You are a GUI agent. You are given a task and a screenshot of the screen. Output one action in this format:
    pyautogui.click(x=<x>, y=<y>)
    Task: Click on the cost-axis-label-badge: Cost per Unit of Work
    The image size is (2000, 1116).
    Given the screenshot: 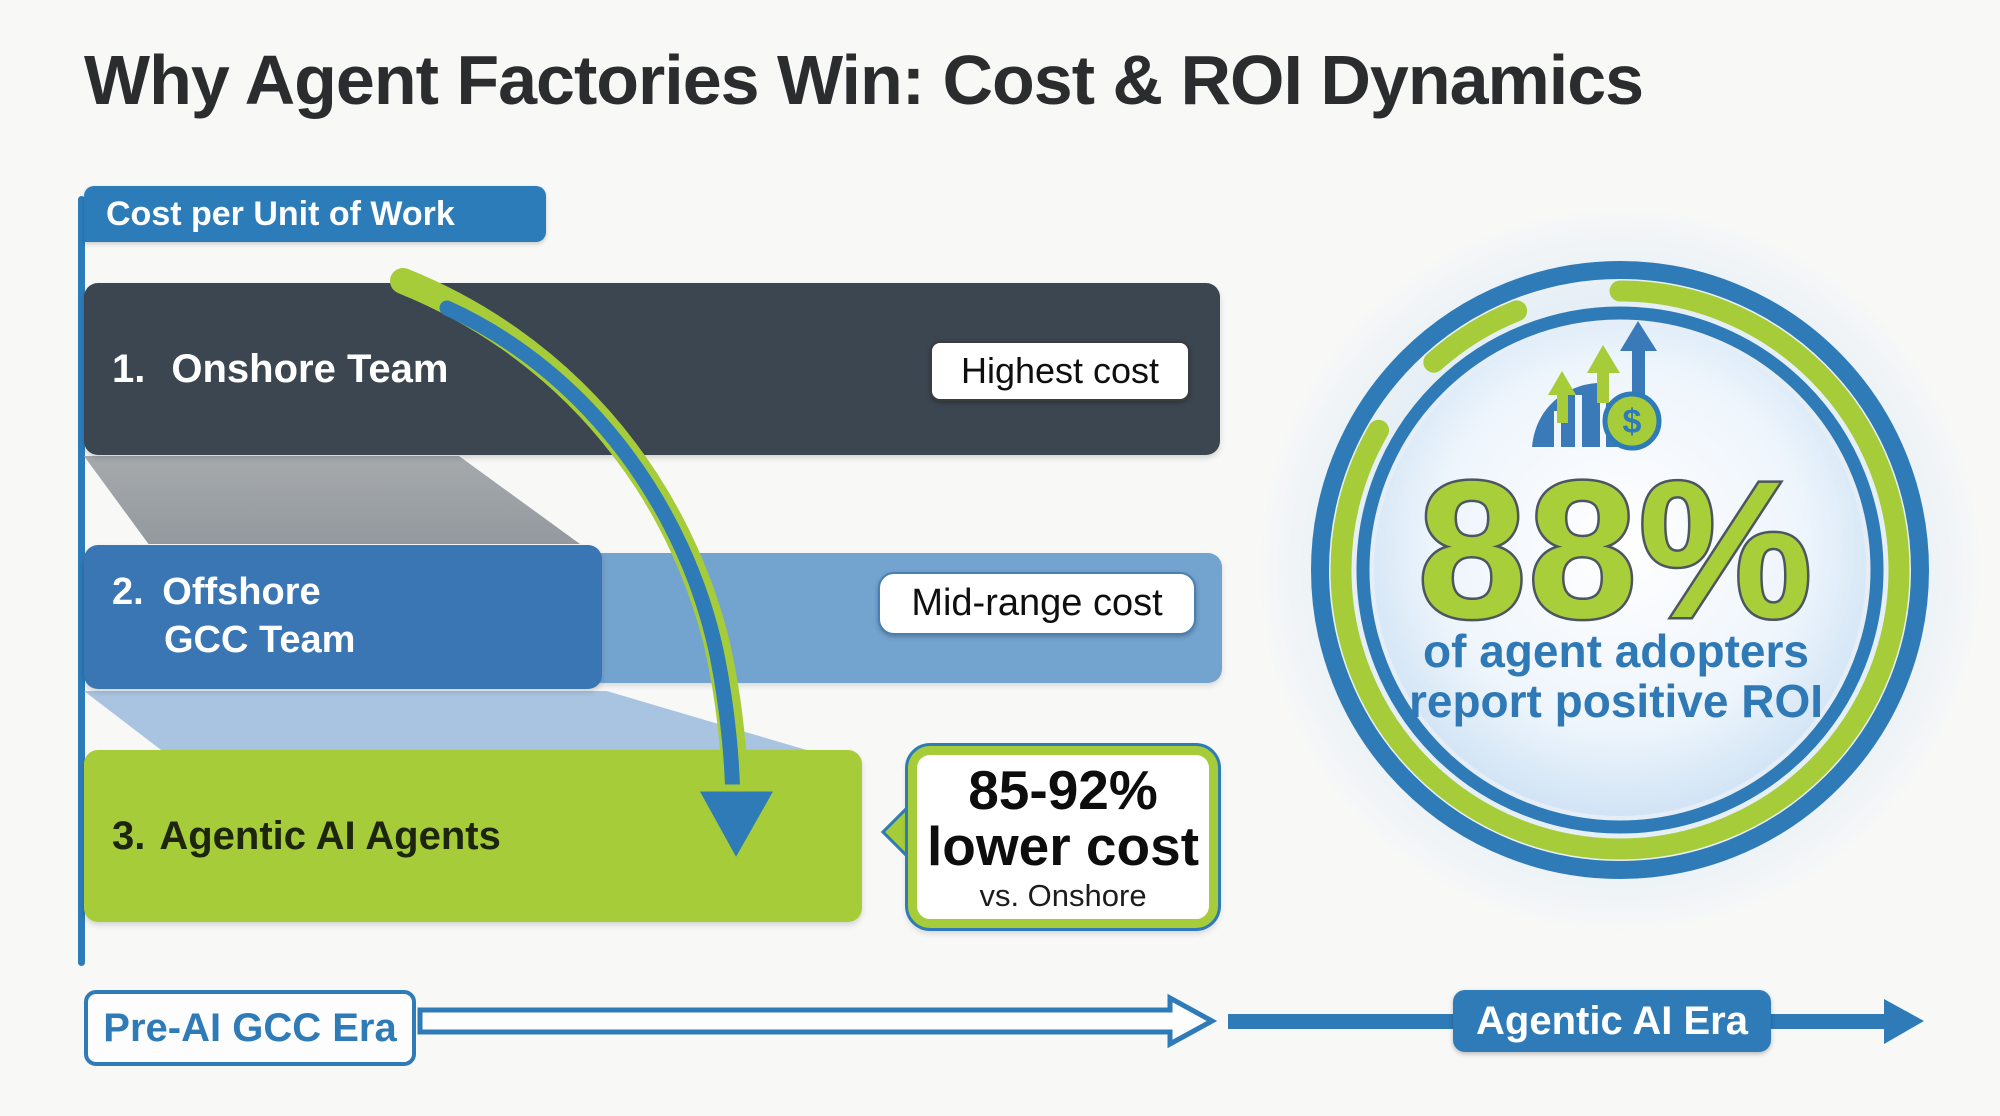 What is the action you would take?
    pyautogui.click(x=315, y=214)
    